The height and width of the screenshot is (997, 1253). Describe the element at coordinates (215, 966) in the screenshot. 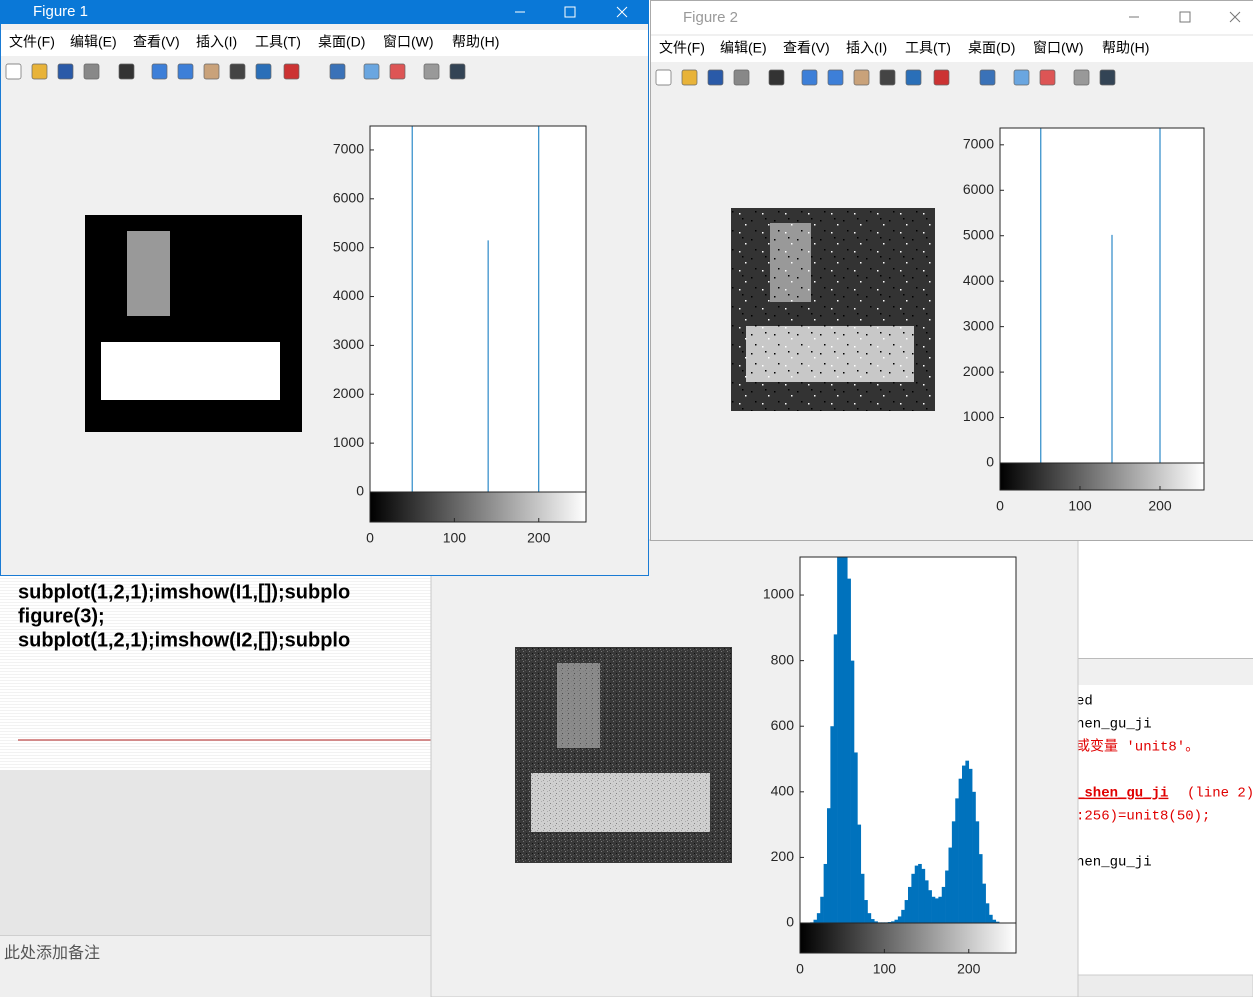

I see `notes-area` at that location.